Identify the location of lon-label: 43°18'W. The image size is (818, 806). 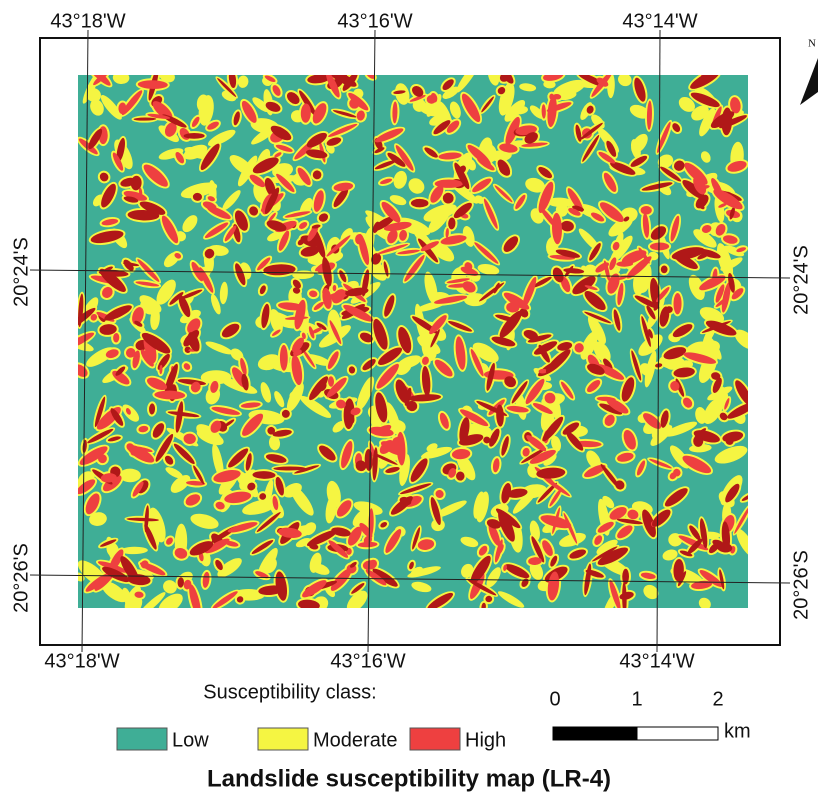
(87, 21).